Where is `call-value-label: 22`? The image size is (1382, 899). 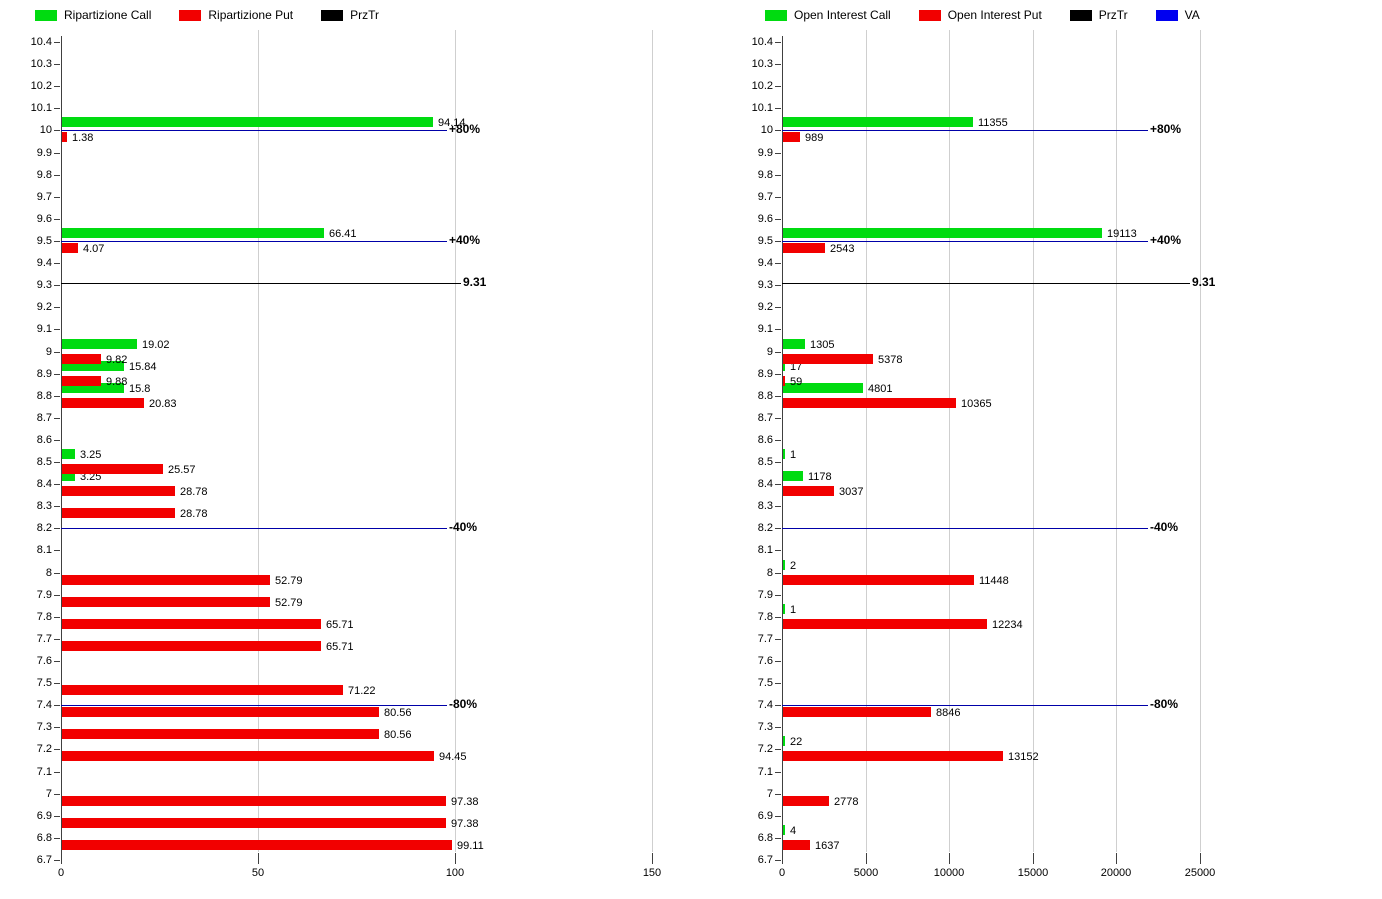 call-value-label: 22 is located at coordinates (796, 742).